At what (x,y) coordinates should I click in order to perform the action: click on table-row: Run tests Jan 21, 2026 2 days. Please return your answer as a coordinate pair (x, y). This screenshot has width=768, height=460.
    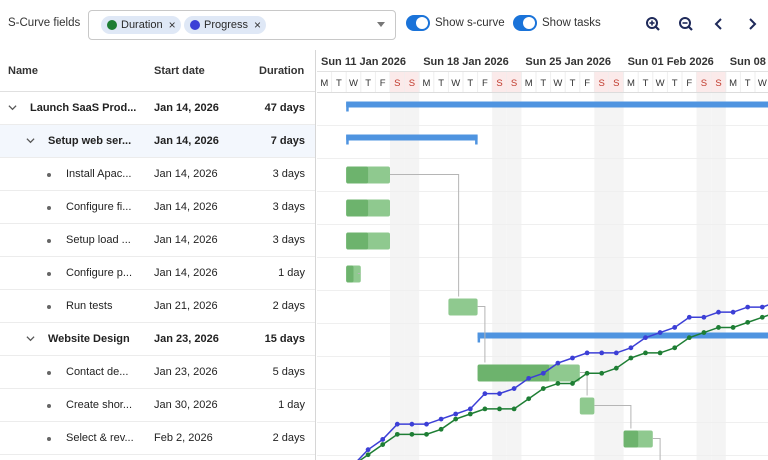
    Looking at the image, I should click on (157, 306).